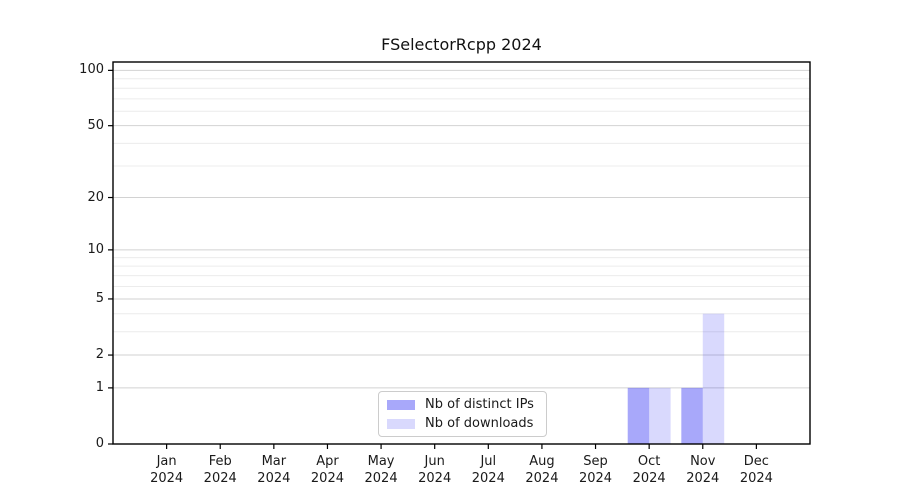 The width and height of the screenshot is (900, 500). I want to click on x-tick-label: May 2024, so click(381, 470).